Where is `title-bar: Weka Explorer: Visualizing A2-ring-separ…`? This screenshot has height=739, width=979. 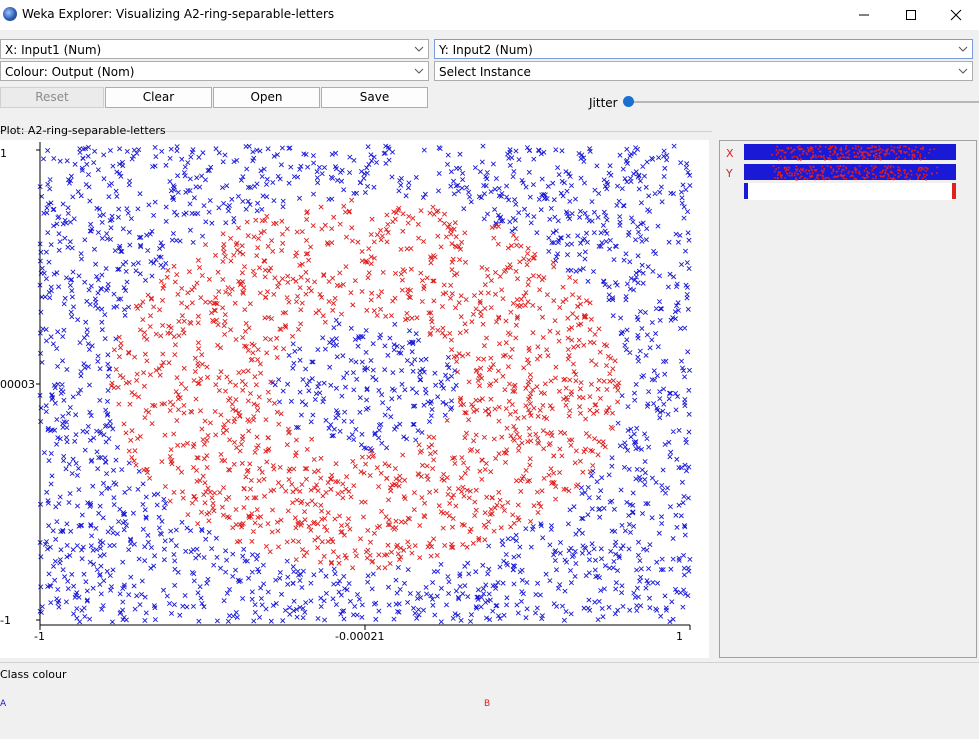
title-bar: Weka Explorer: Visualizing A2-ring-separ… is located at coordinates (489, 15).